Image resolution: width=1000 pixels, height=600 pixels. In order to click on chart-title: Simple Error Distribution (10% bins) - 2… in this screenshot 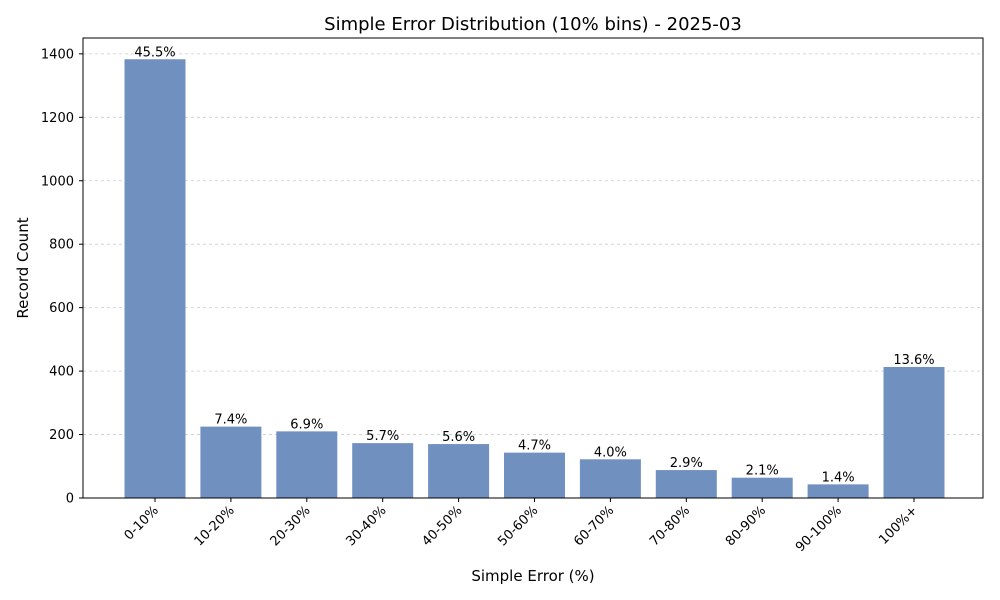, I will do `click(533, 24)`.